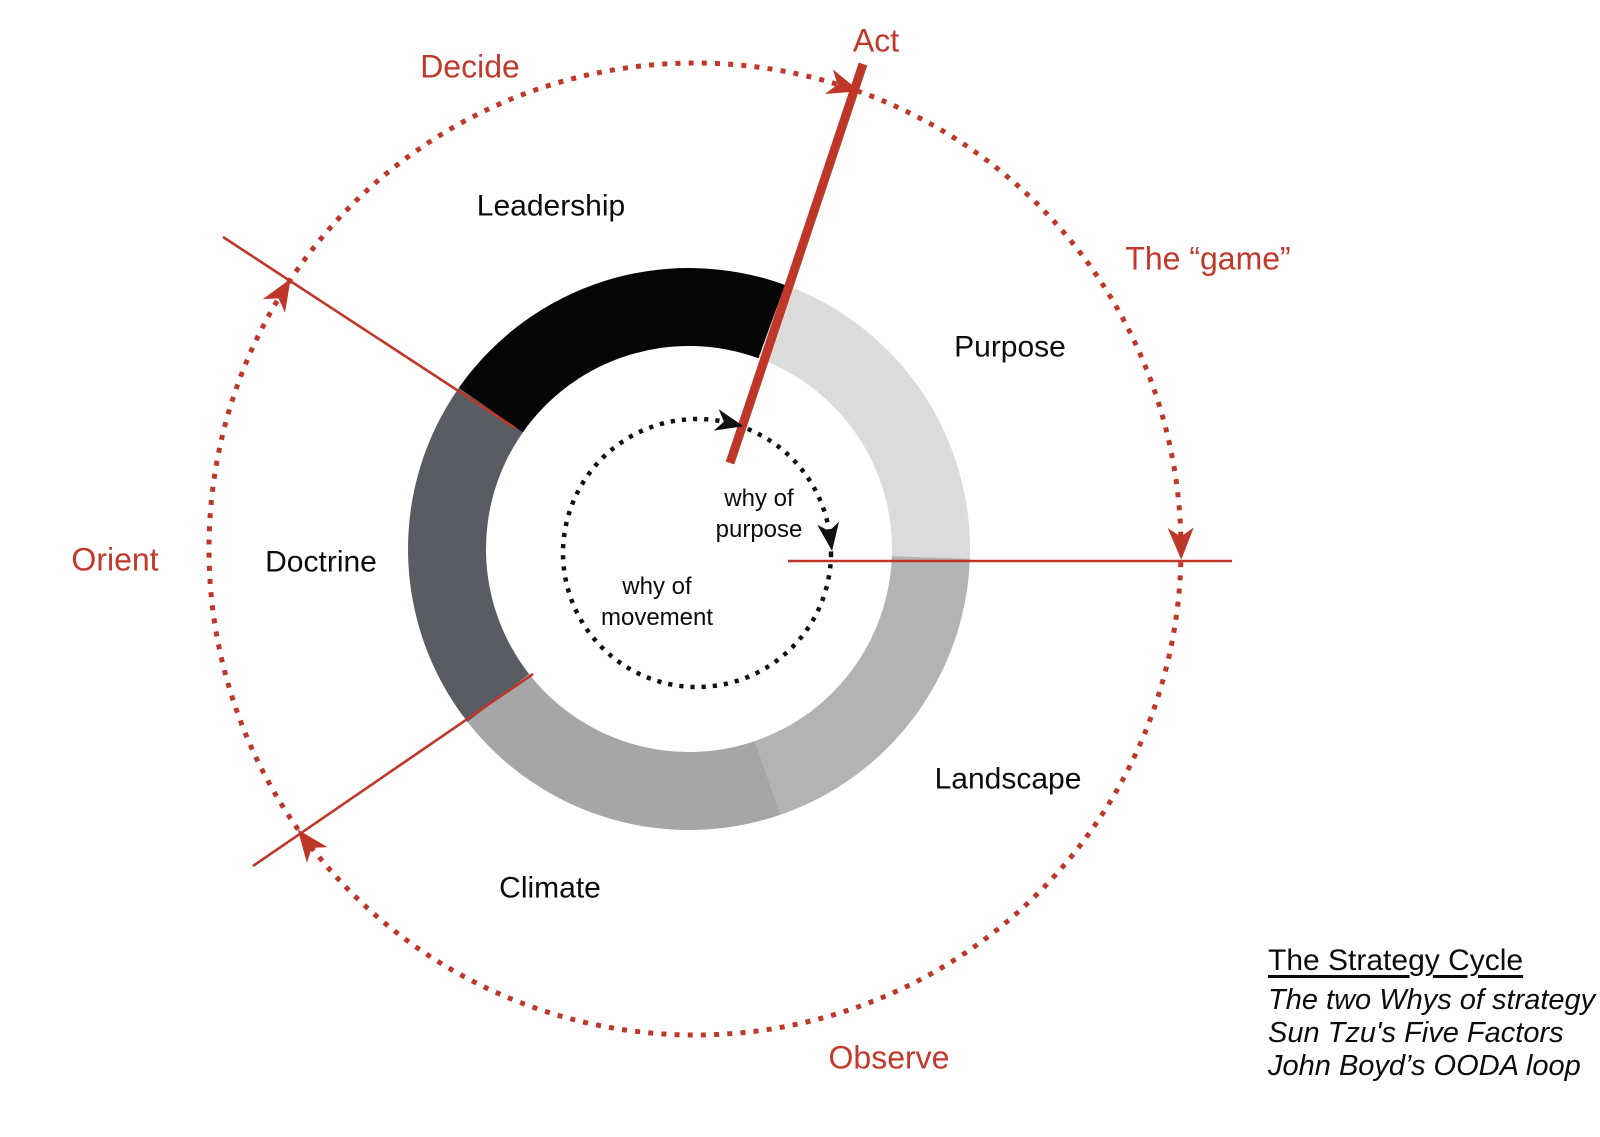  What do you see at coordinates (624, 751) in the screenshot?
I see `ring-segment-climate` at bounding box center [624, 751].